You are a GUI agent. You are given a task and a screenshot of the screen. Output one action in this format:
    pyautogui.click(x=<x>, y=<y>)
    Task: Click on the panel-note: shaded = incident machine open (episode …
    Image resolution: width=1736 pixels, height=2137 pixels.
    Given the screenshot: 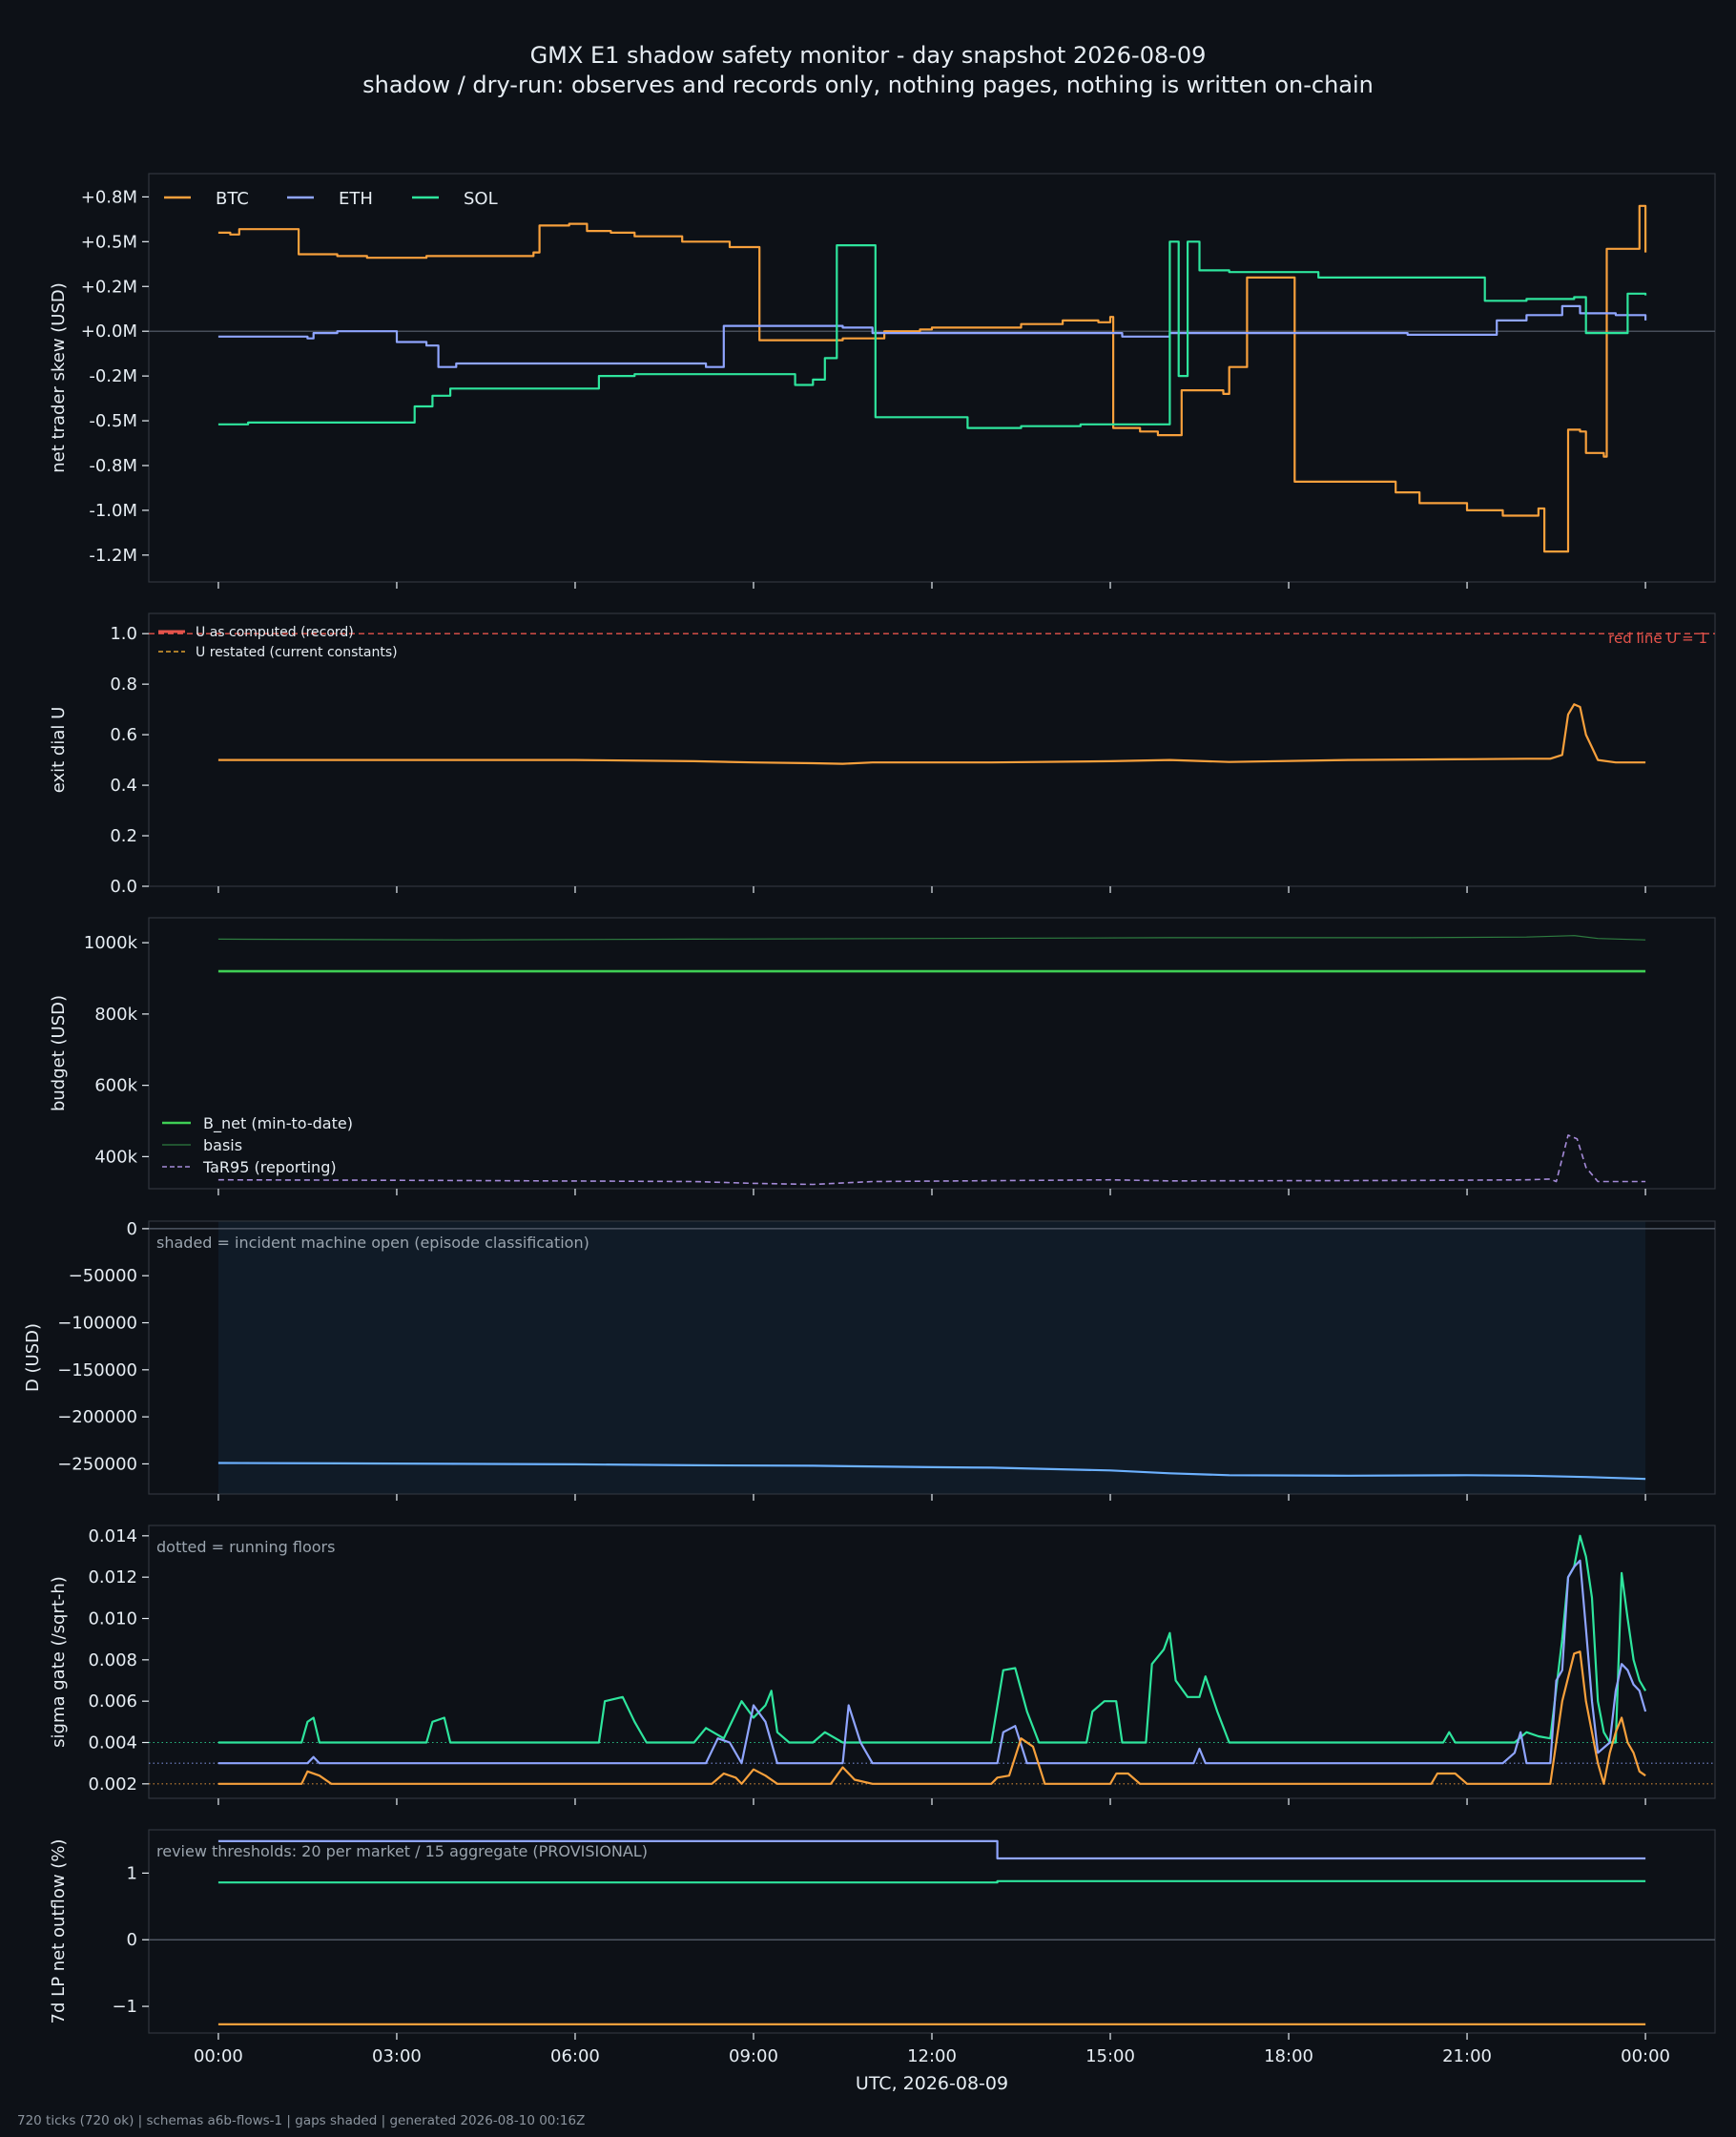 What is the action you would take?
    pyautogui.click(x=372, y=1243)
    